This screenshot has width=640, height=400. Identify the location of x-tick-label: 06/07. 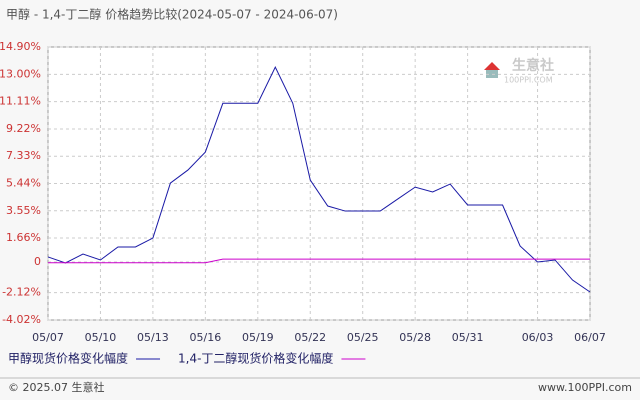
(590, 337).